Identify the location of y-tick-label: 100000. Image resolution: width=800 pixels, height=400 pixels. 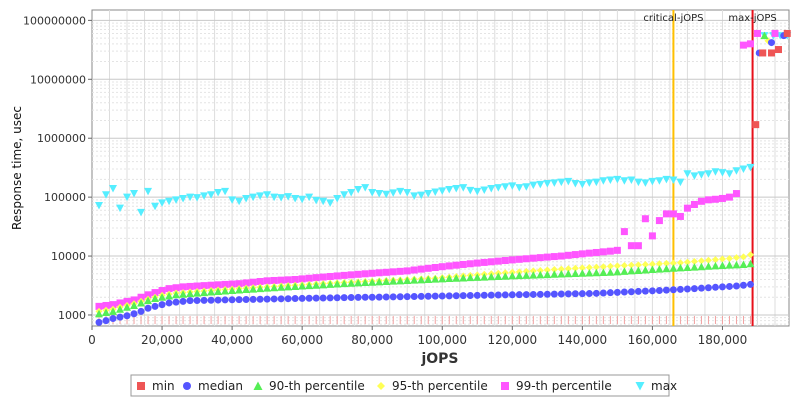
(65, 197).